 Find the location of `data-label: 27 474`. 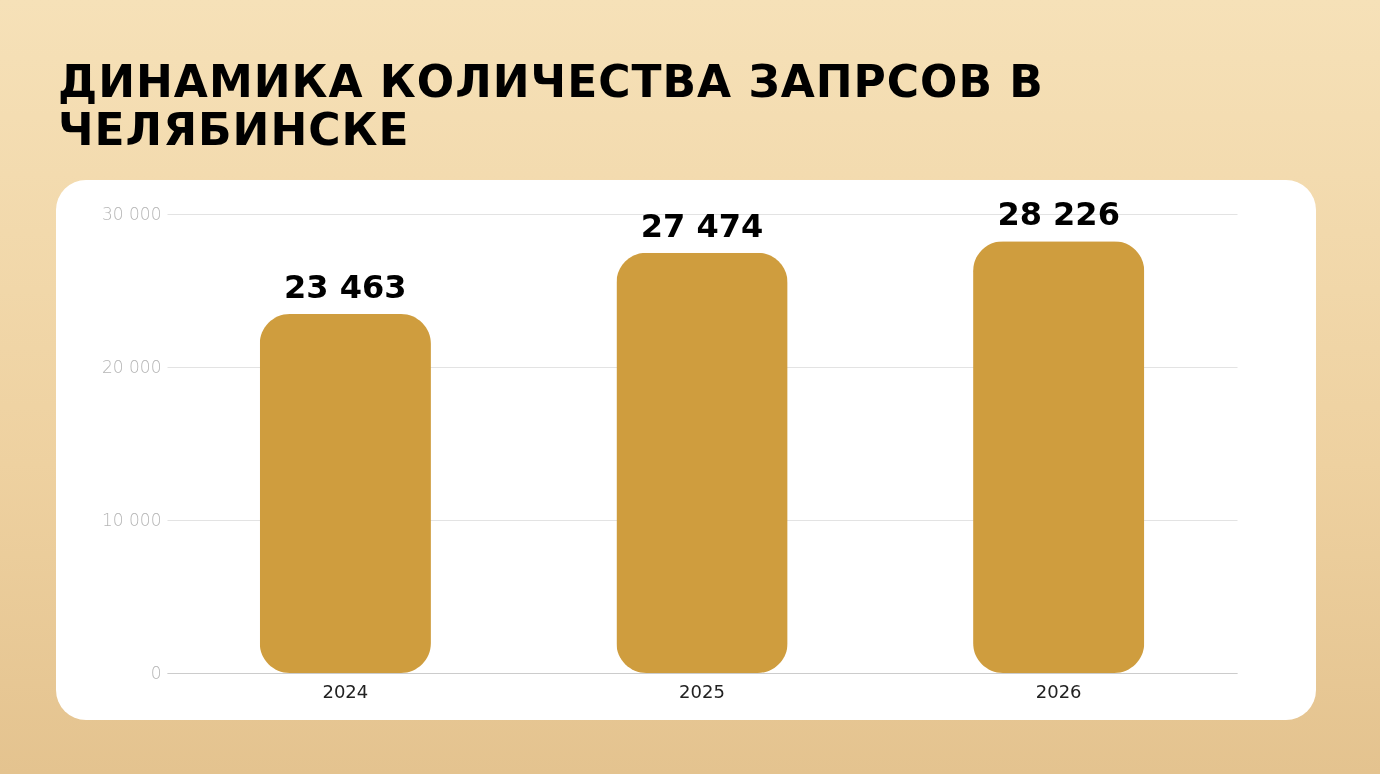

data-label: 27 474 is located at coordinates (702, 225).